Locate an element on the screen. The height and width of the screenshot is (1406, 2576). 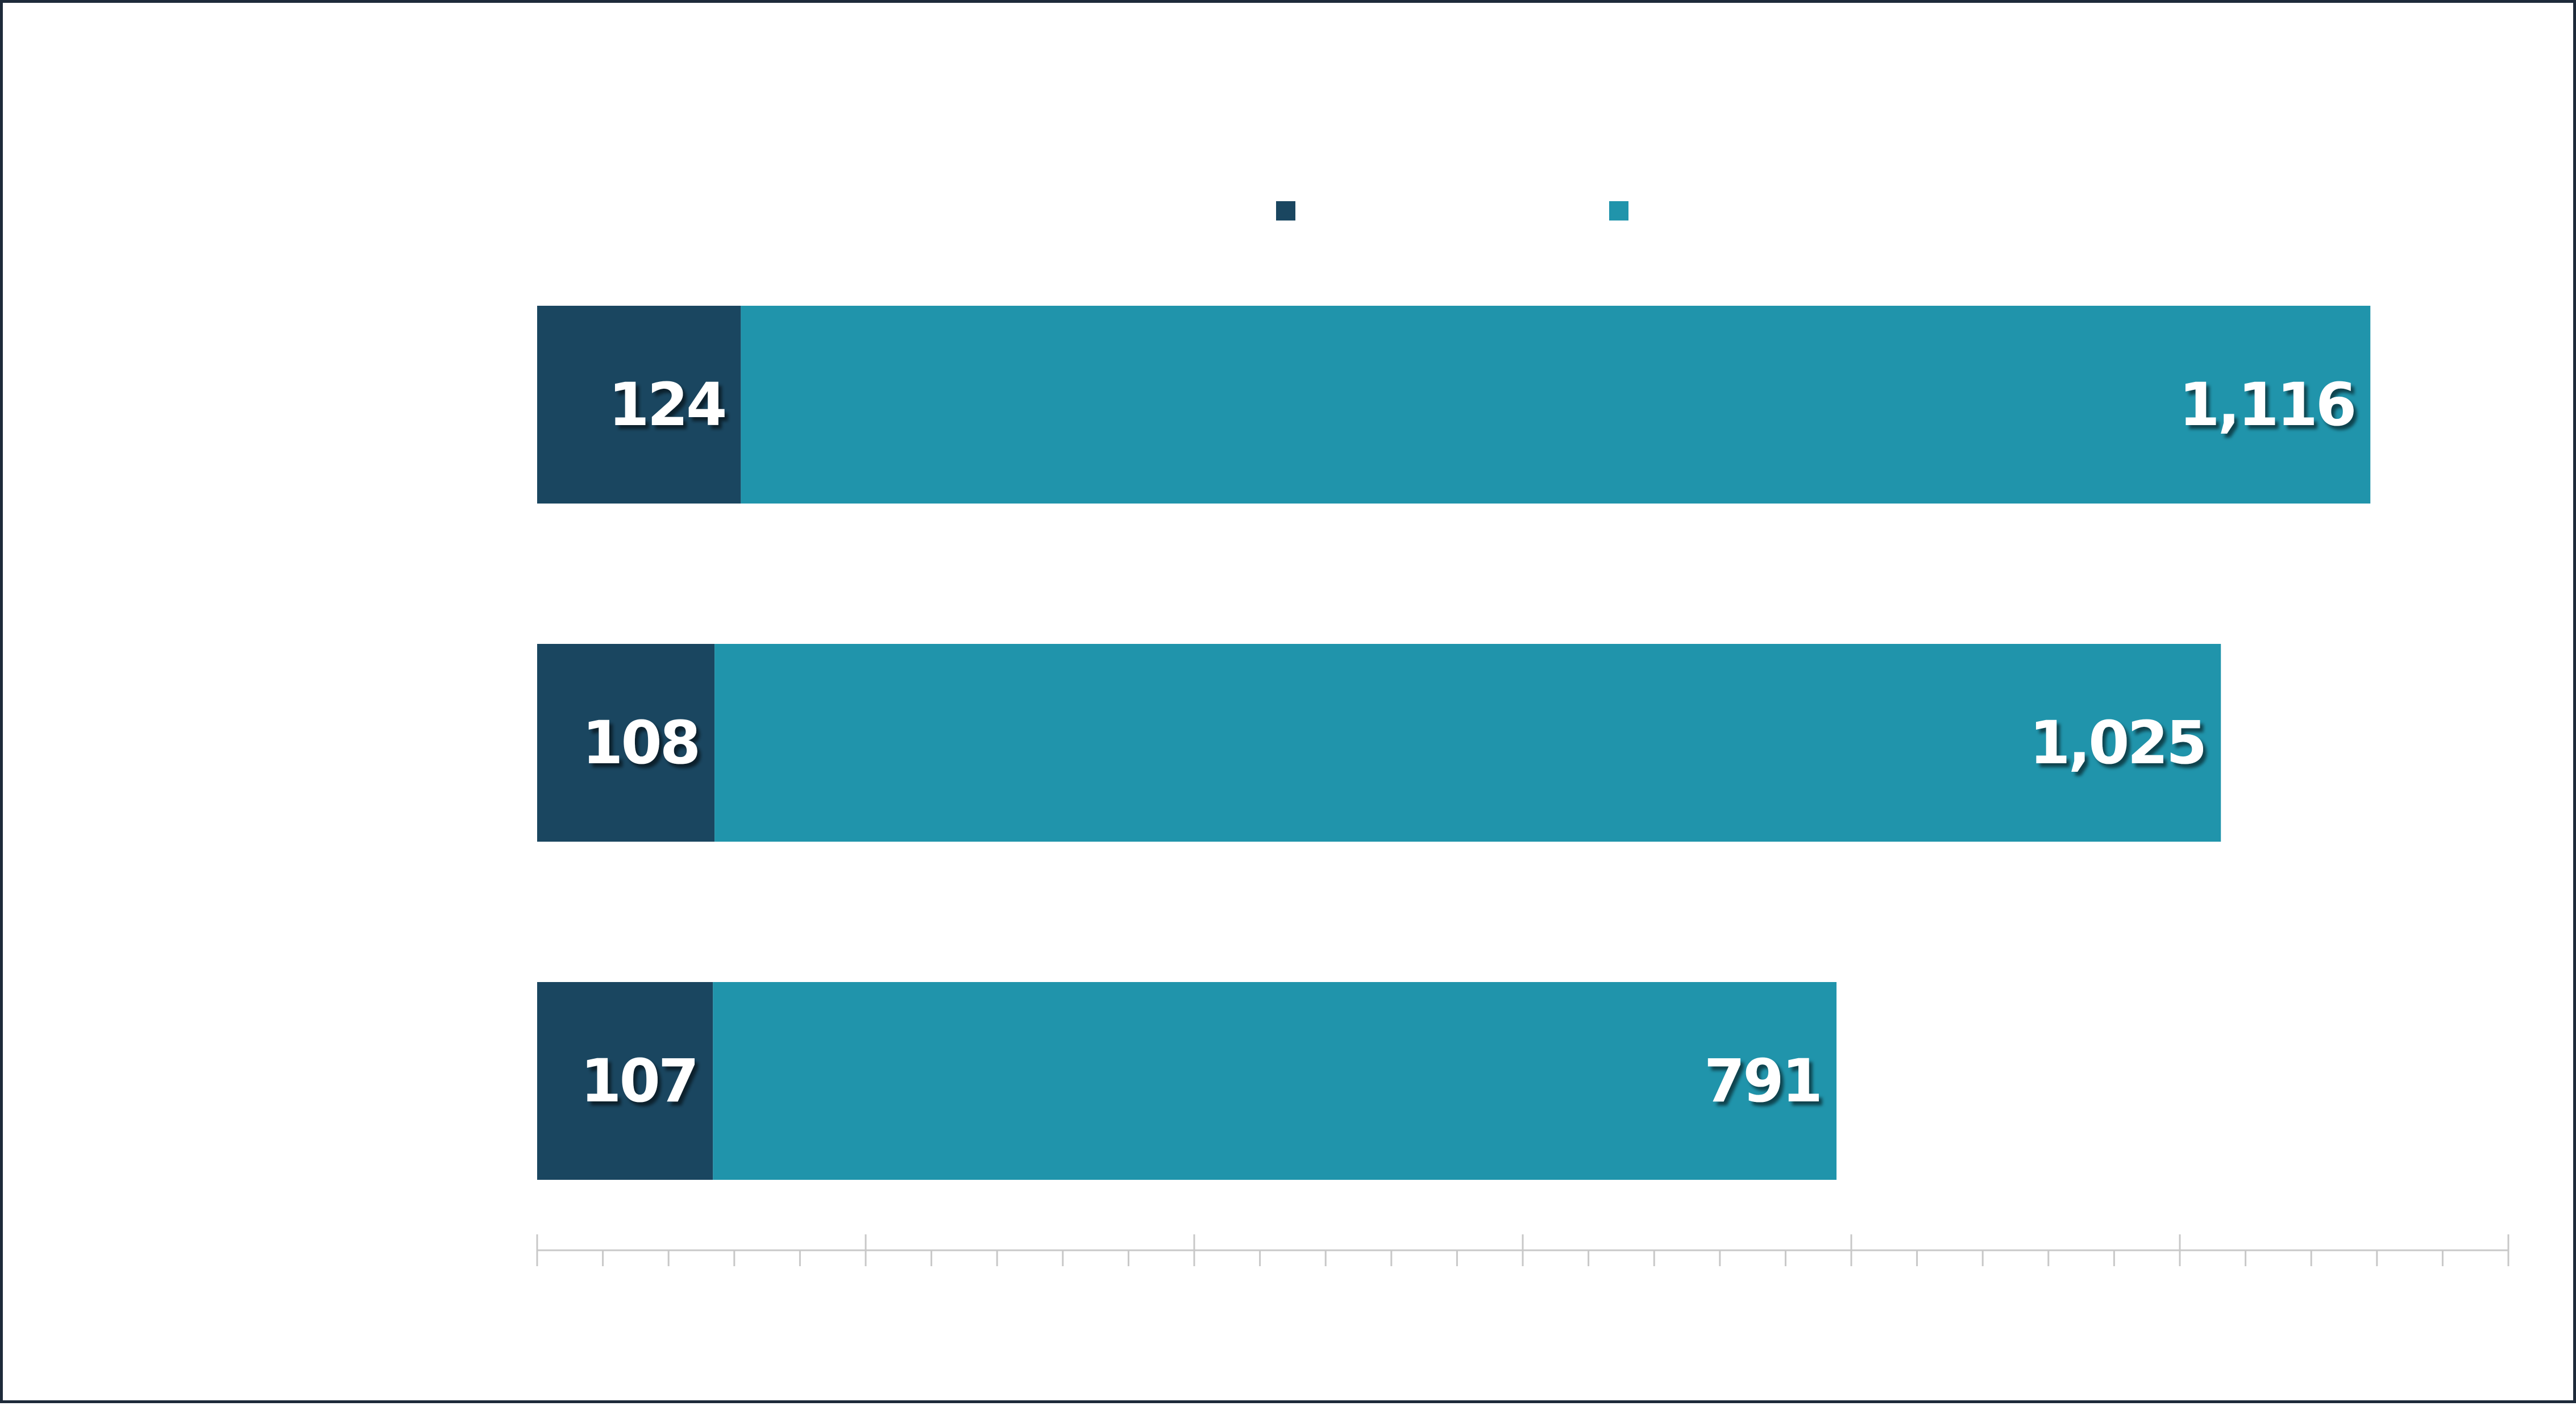
data-label-series-2-row-2: 1,025 is located at coordinates (2117, 742).